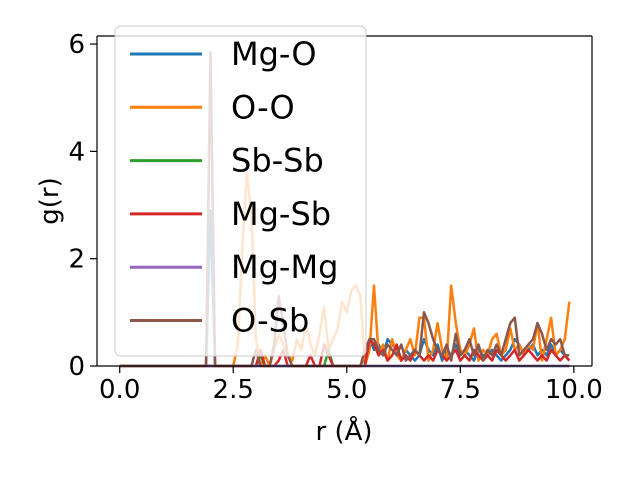 The image size is (640, 480). I want to click on x-tick-label: 10.0, so click(574, 390).